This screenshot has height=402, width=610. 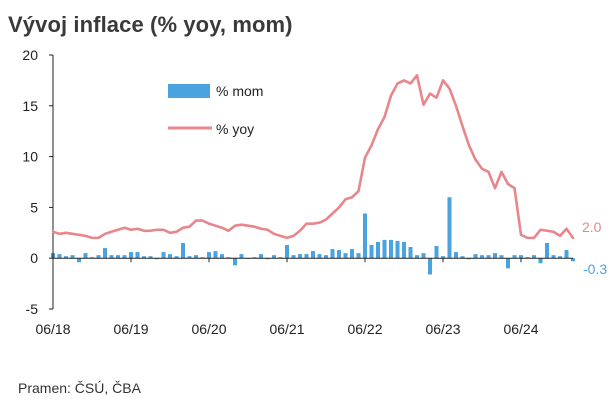 What do you see at coordinates (30, 157) in the screenshot?
I see `y-tick-label: 10` at bounding box center [30, 157].